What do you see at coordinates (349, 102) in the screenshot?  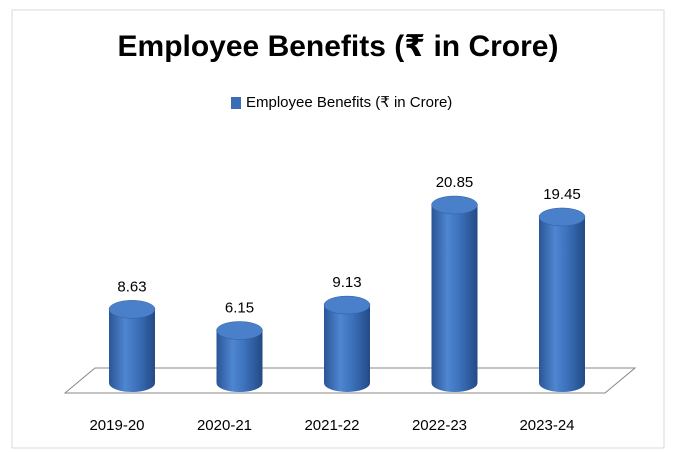 I see `legend-label: Employee Benefits (₹ in Crore)` at bounding box center [349, 102].